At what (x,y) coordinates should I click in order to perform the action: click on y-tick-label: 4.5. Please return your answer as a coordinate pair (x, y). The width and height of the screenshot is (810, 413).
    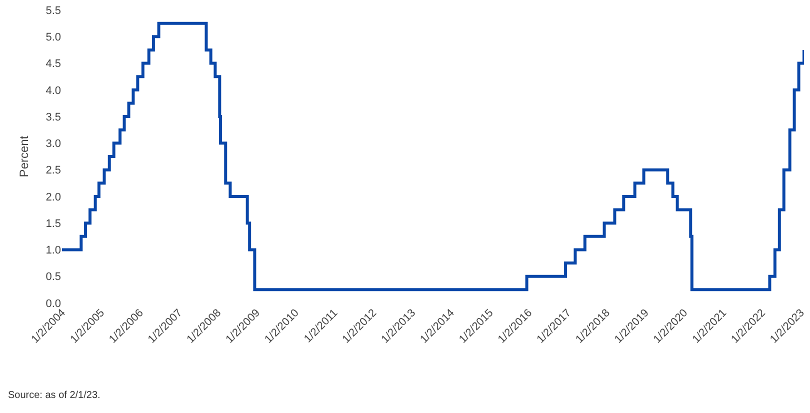
    Looking at the image, I should click on (53, 64).